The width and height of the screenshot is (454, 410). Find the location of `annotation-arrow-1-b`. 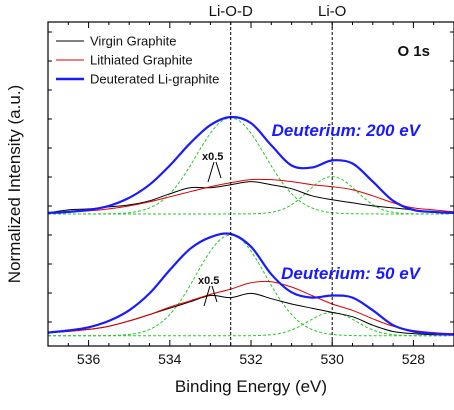

annotation-arrow-1-b is located at coordinates (218, 170).